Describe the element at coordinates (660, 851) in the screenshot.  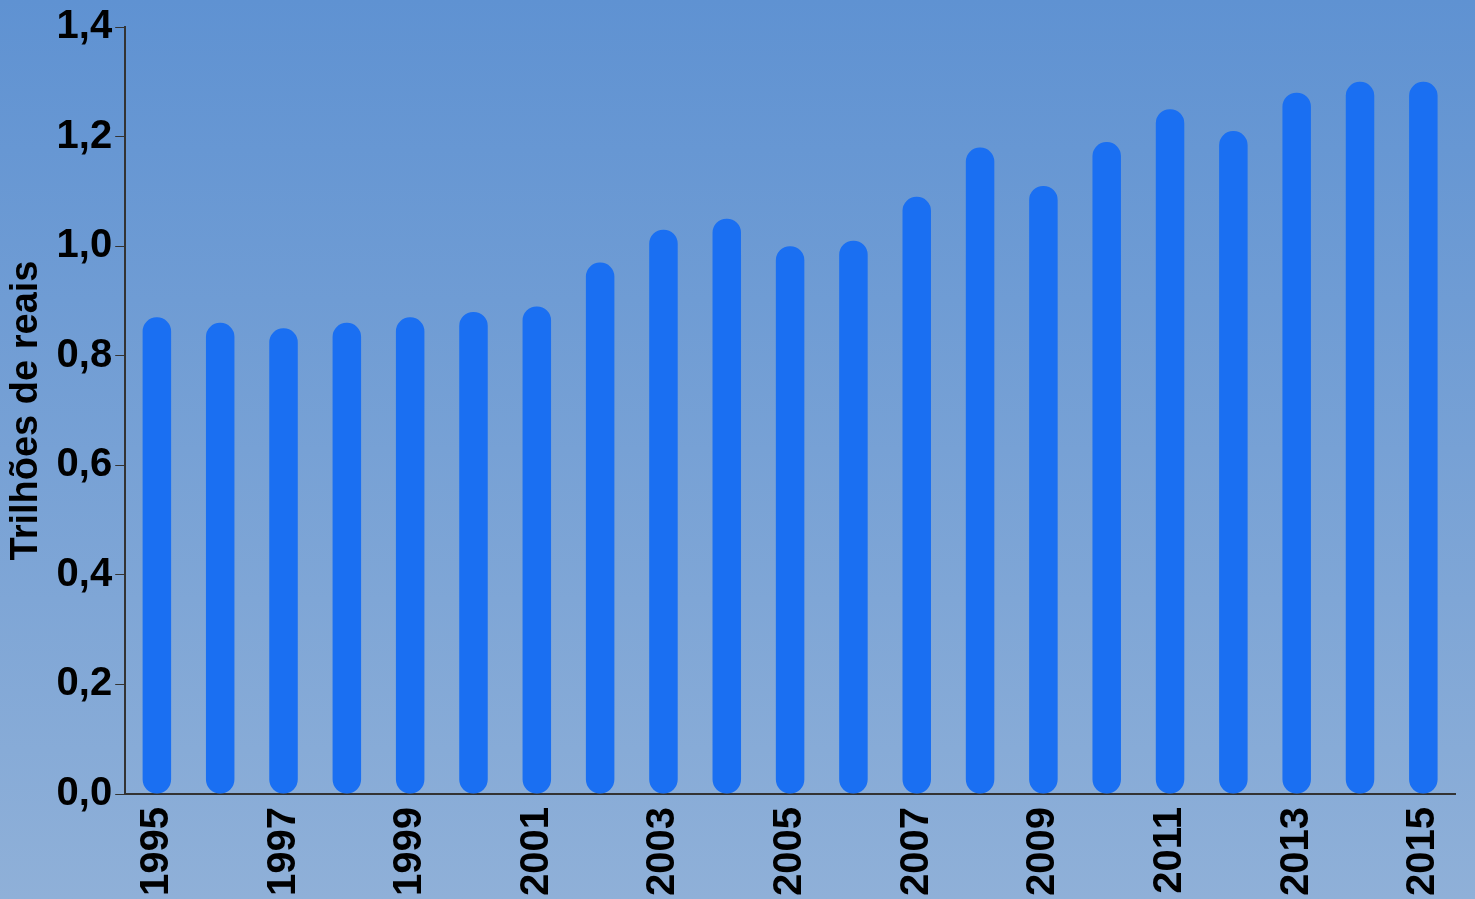
I see `x-tick-label: 2003` at that location.